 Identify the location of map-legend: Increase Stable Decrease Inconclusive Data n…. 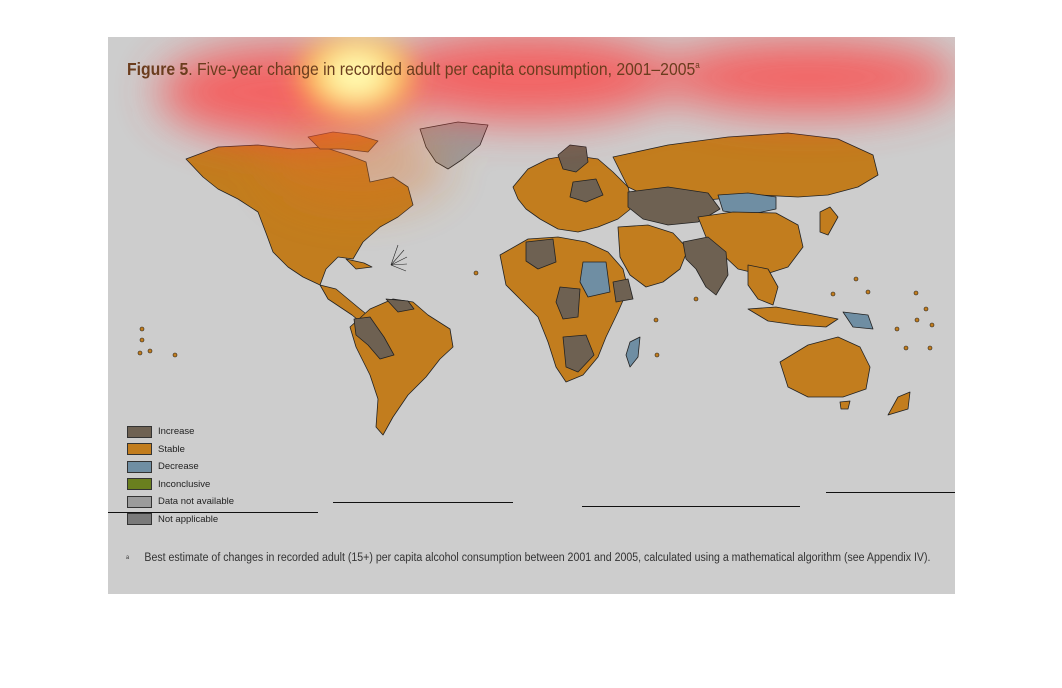
(180, 475).